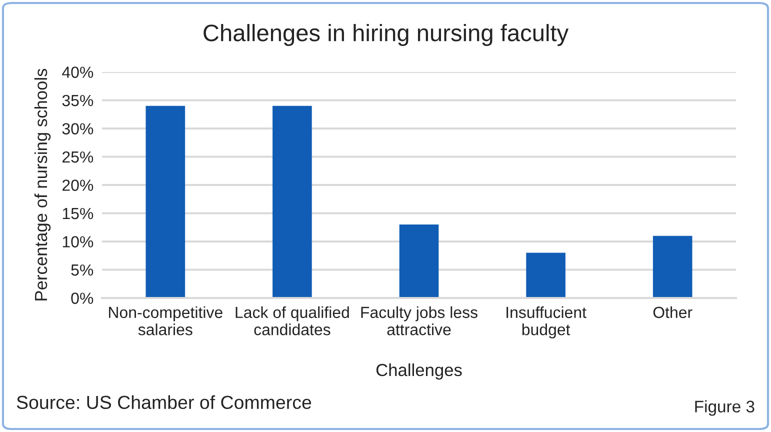 Image resolution: width=771 pixels, height=432 pixels. I want to click on y-tick-label: 35%, so click(78, 100).